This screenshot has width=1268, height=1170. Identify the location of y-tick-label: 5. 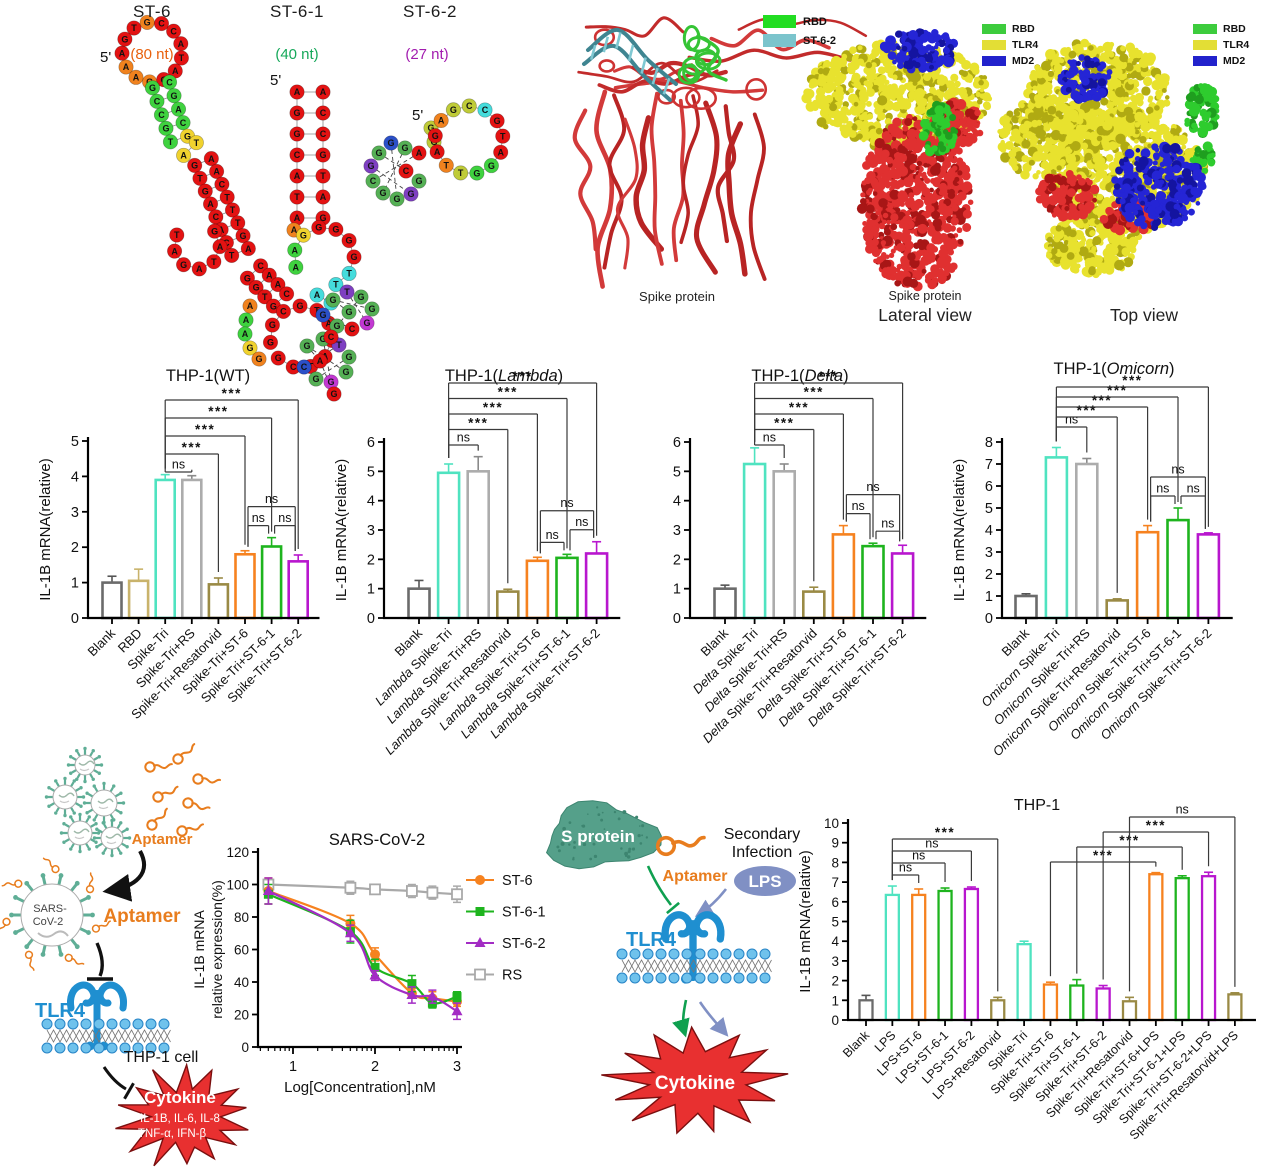
(835, 922).